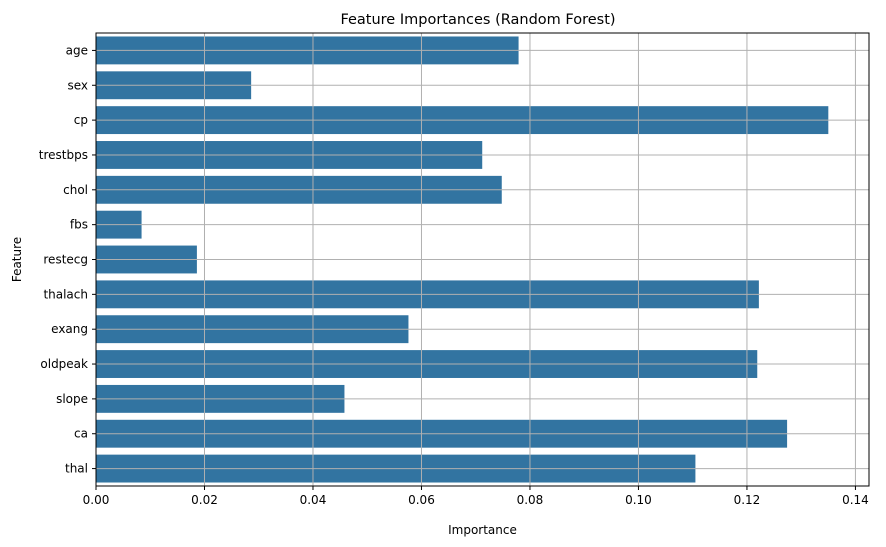  What do you see at coordinates (96, 500) in the screenshot?
I see `x-tick-label: 0.00` at bounding box center [96, 500].